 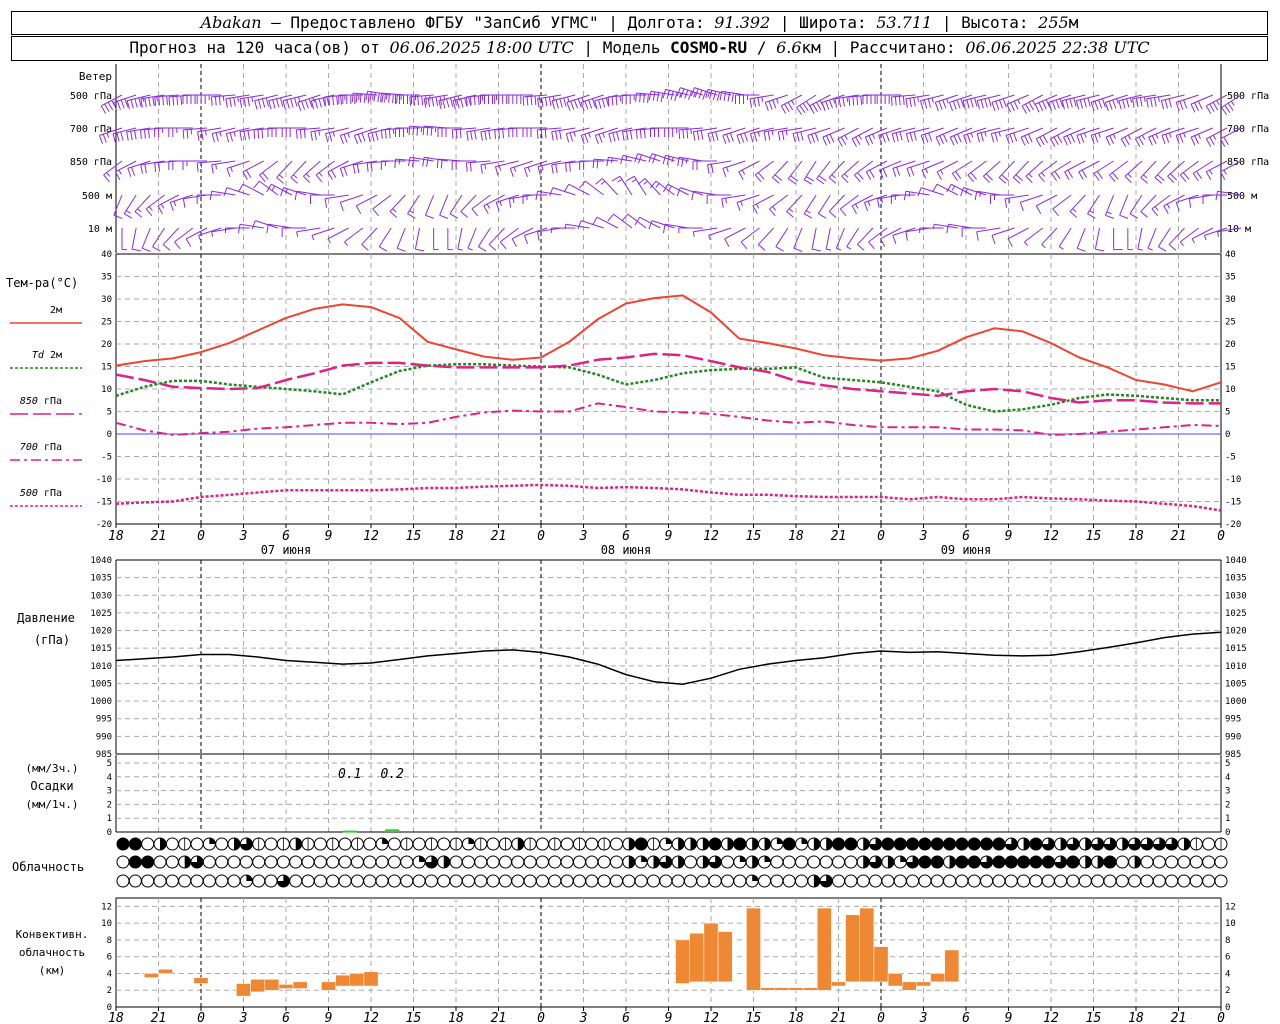 What do you see at coordinates (48, 867) in the screenshot?
I see `cloud-title: Облачность` at bounding box center [48, 867].